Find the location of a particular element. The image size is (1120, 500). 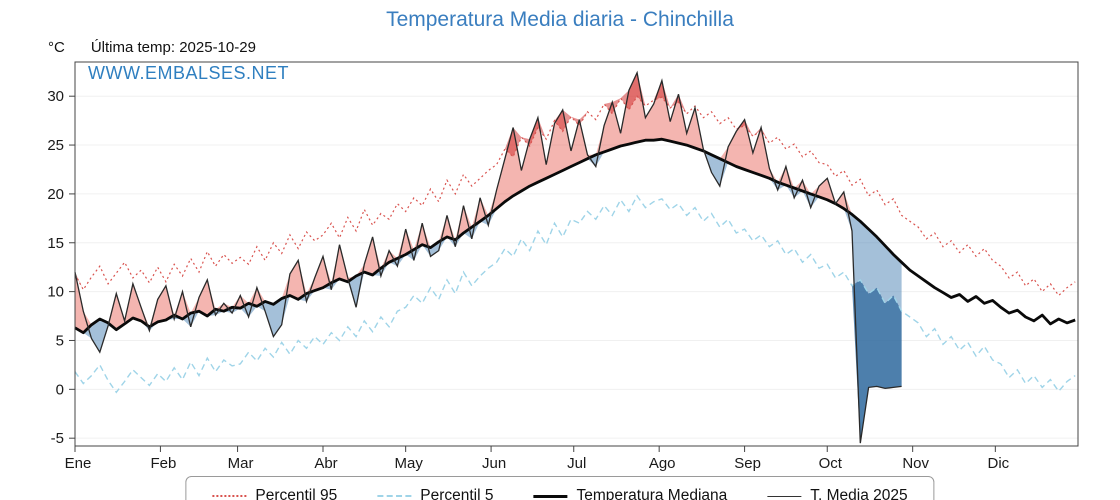

y-tick-label: 10 is located at coordinates (55, 292).